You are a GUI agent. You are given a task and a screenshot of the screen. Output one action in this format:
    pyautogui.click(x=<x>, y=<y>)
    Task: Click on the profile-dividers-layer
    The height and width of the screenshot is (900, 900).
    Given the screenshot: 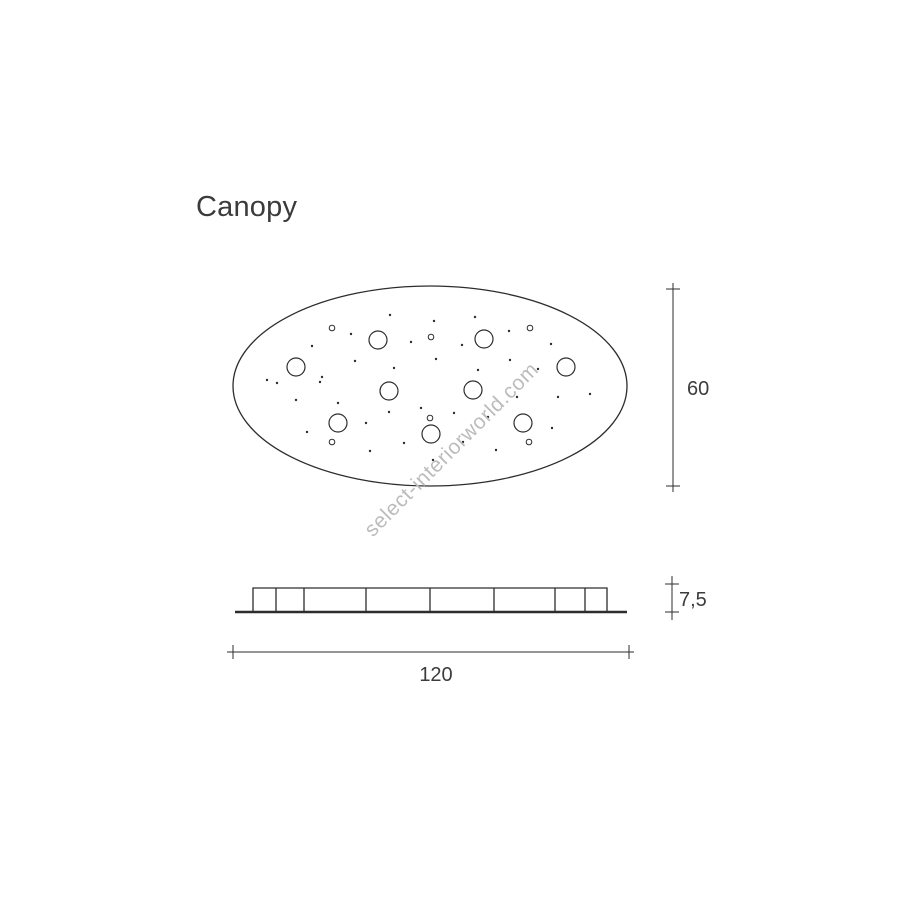 What is the action you would take?
    pyautogui.click(x=430, y=600)
    